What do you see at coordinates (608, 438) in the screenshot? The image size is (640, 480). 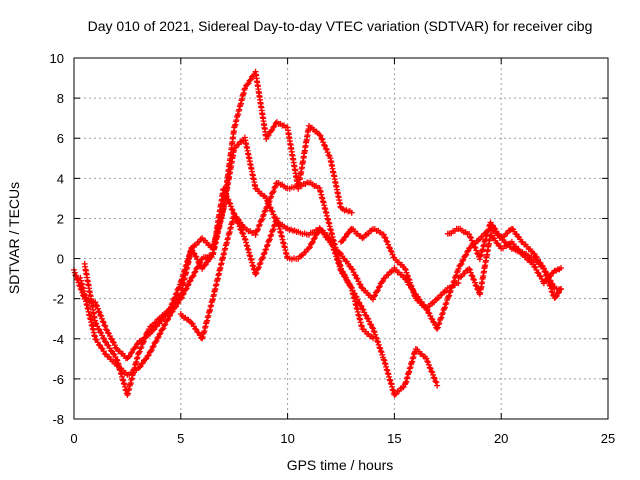 I see `x-tick-label: 25` at bounding box center [608, 438].